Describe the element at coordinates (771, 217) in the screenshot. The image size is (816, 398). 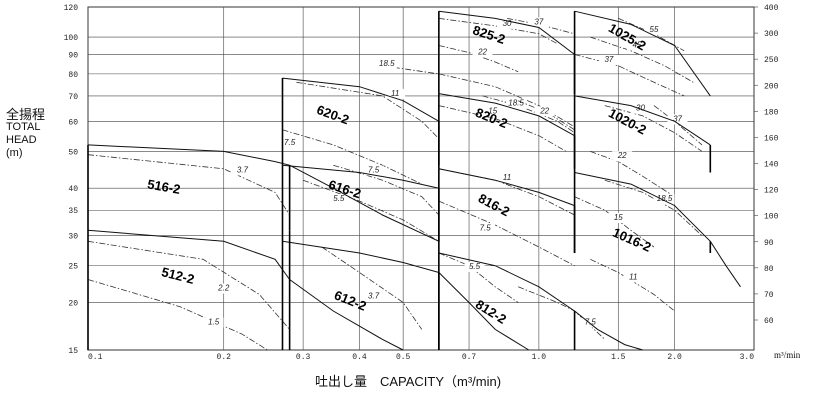
I see `y-tick-label-right: 100` at that location.